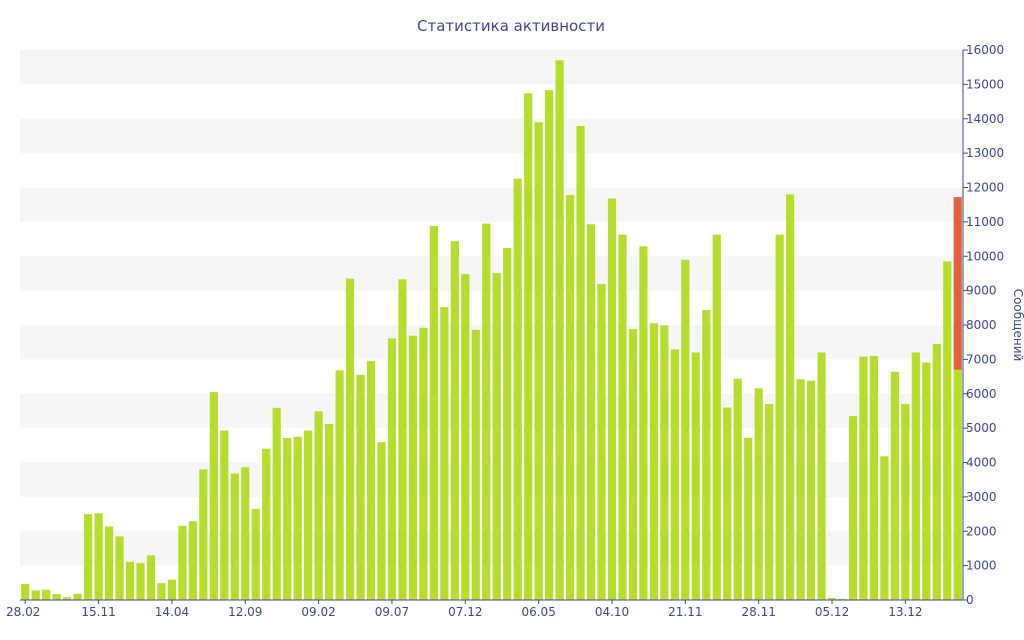 The width and height of the screenshot is (1024, 640). I want to click on y-tick-label: 2000, so click(981, 531).